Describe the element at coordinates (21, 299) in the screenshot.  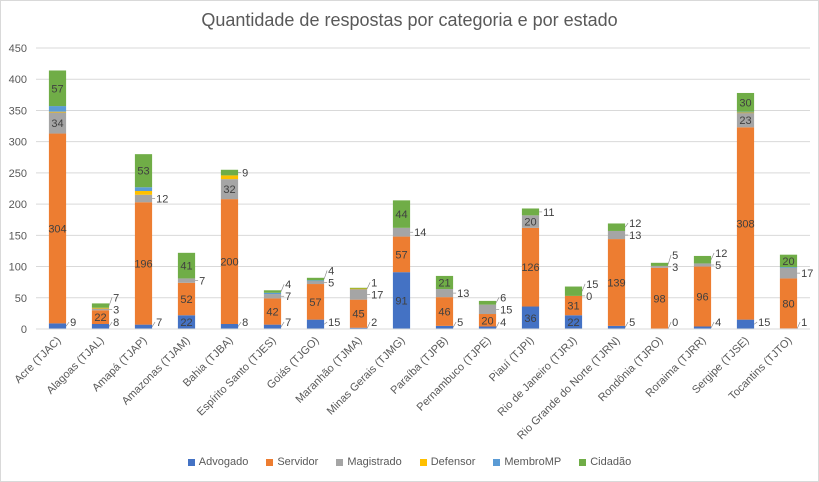
I see `y-tick-label: 50` at that location.